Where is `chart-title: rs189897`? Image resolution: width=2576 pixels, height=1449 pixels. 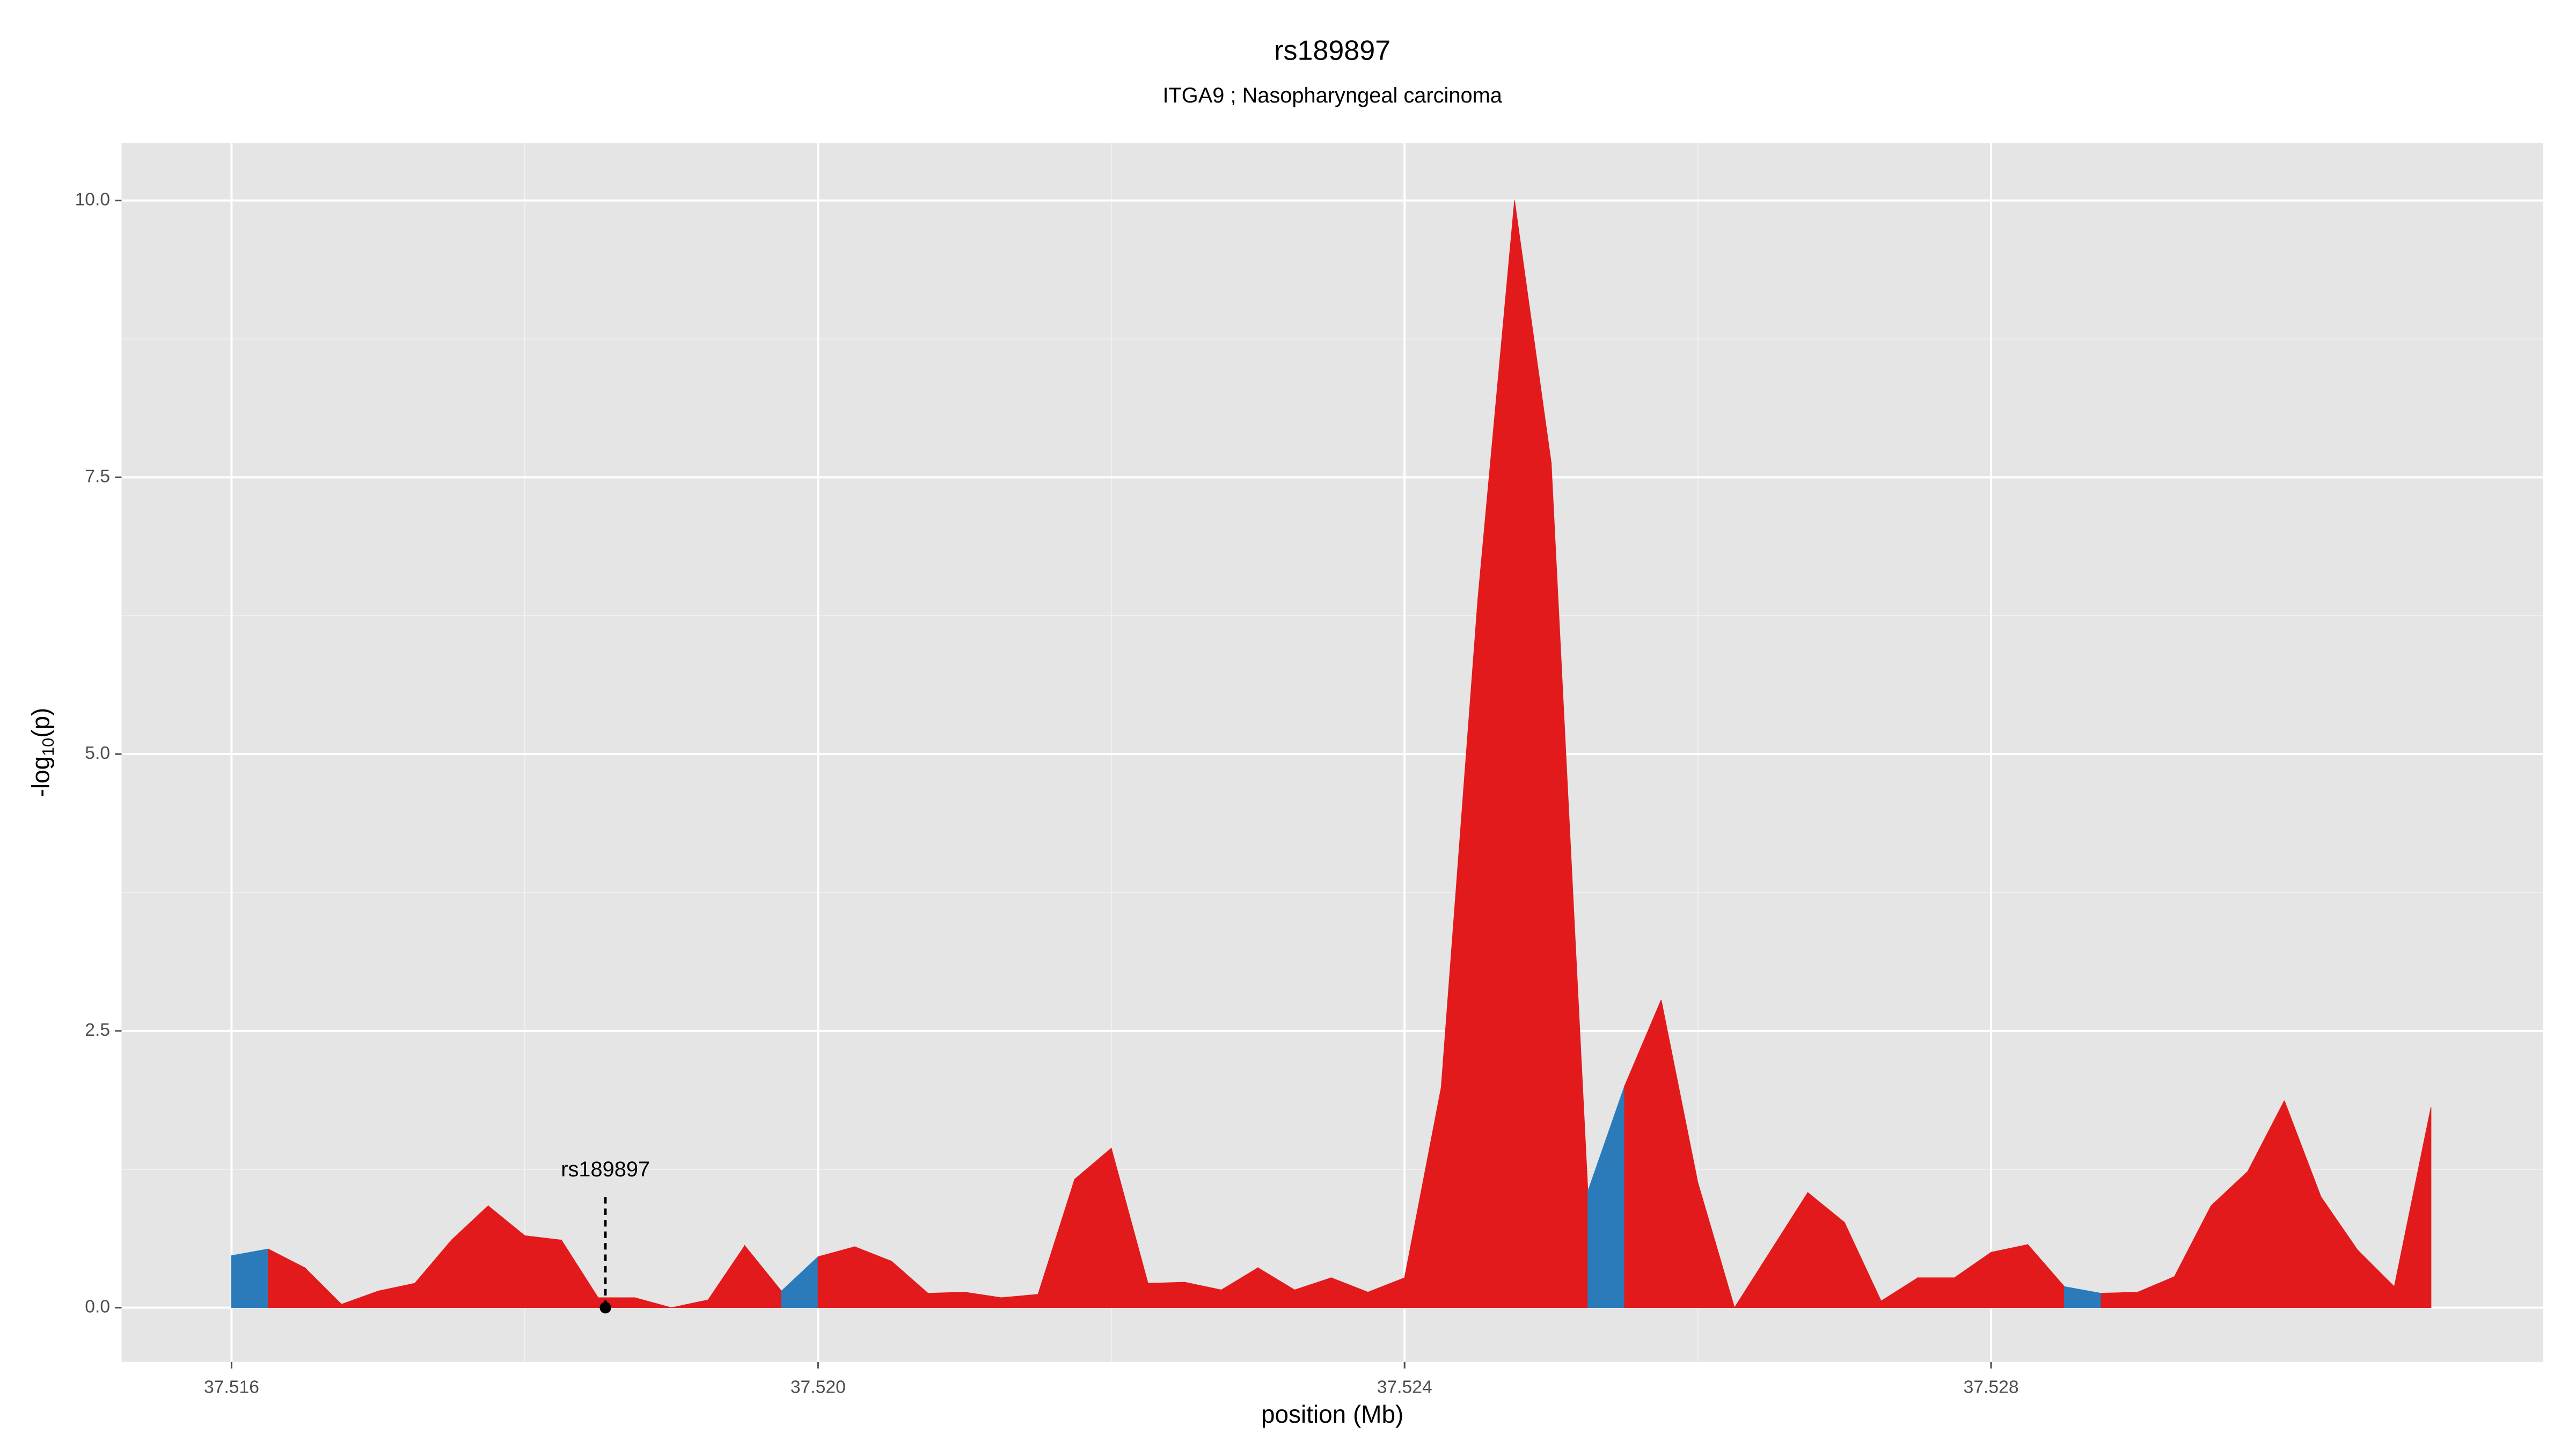
chart-title: rs189897 is located at coordinates (1332, 51).